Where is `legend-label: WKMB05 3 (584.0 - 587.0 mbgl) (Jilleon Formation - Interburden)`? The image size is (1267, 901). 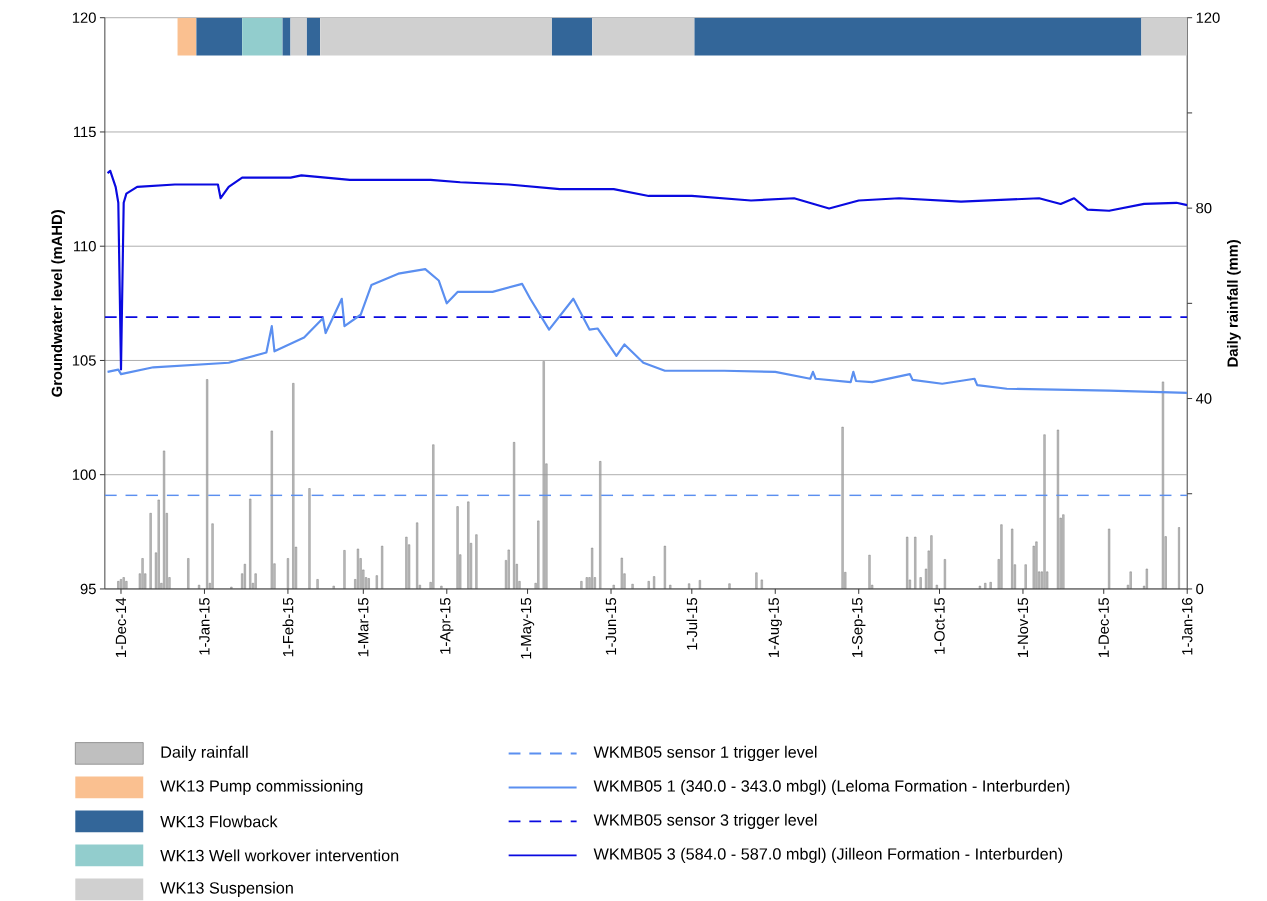
legend-label: WKMB05 3 (584.0 - 587.0 mbgl) (Jilleon Formation - Interburden) is located at coordinates (828, 855).